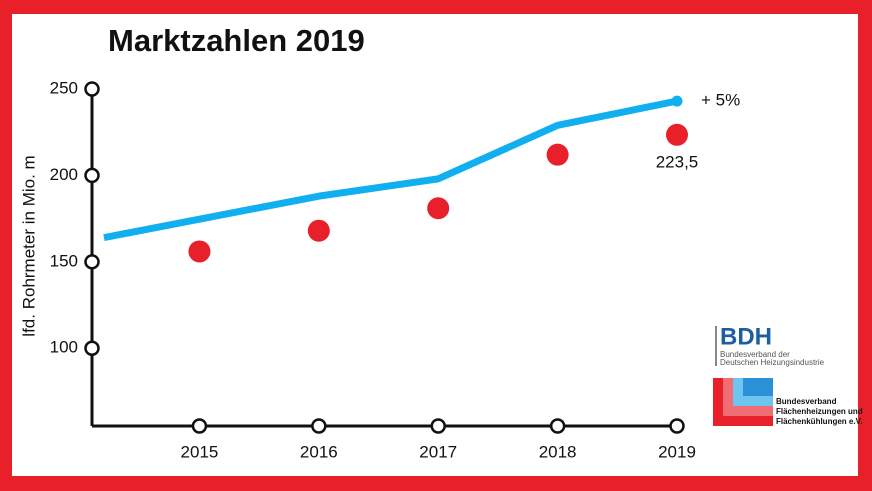  What do you see at coordinates (438, 451) in the screenshot?
I see `x-tick-label: 2017` at bounding box center [438, 451].